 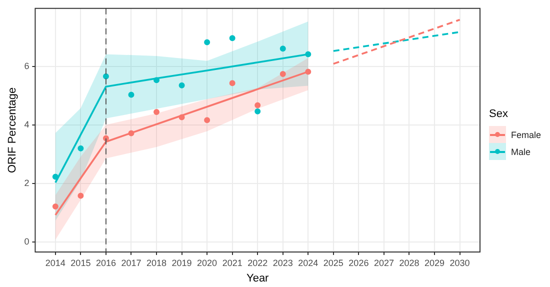 What do you see at coordinates (106, 263) in the screenshot?
I see `x-tick-label: 2016` at bounding box center [106, 263].